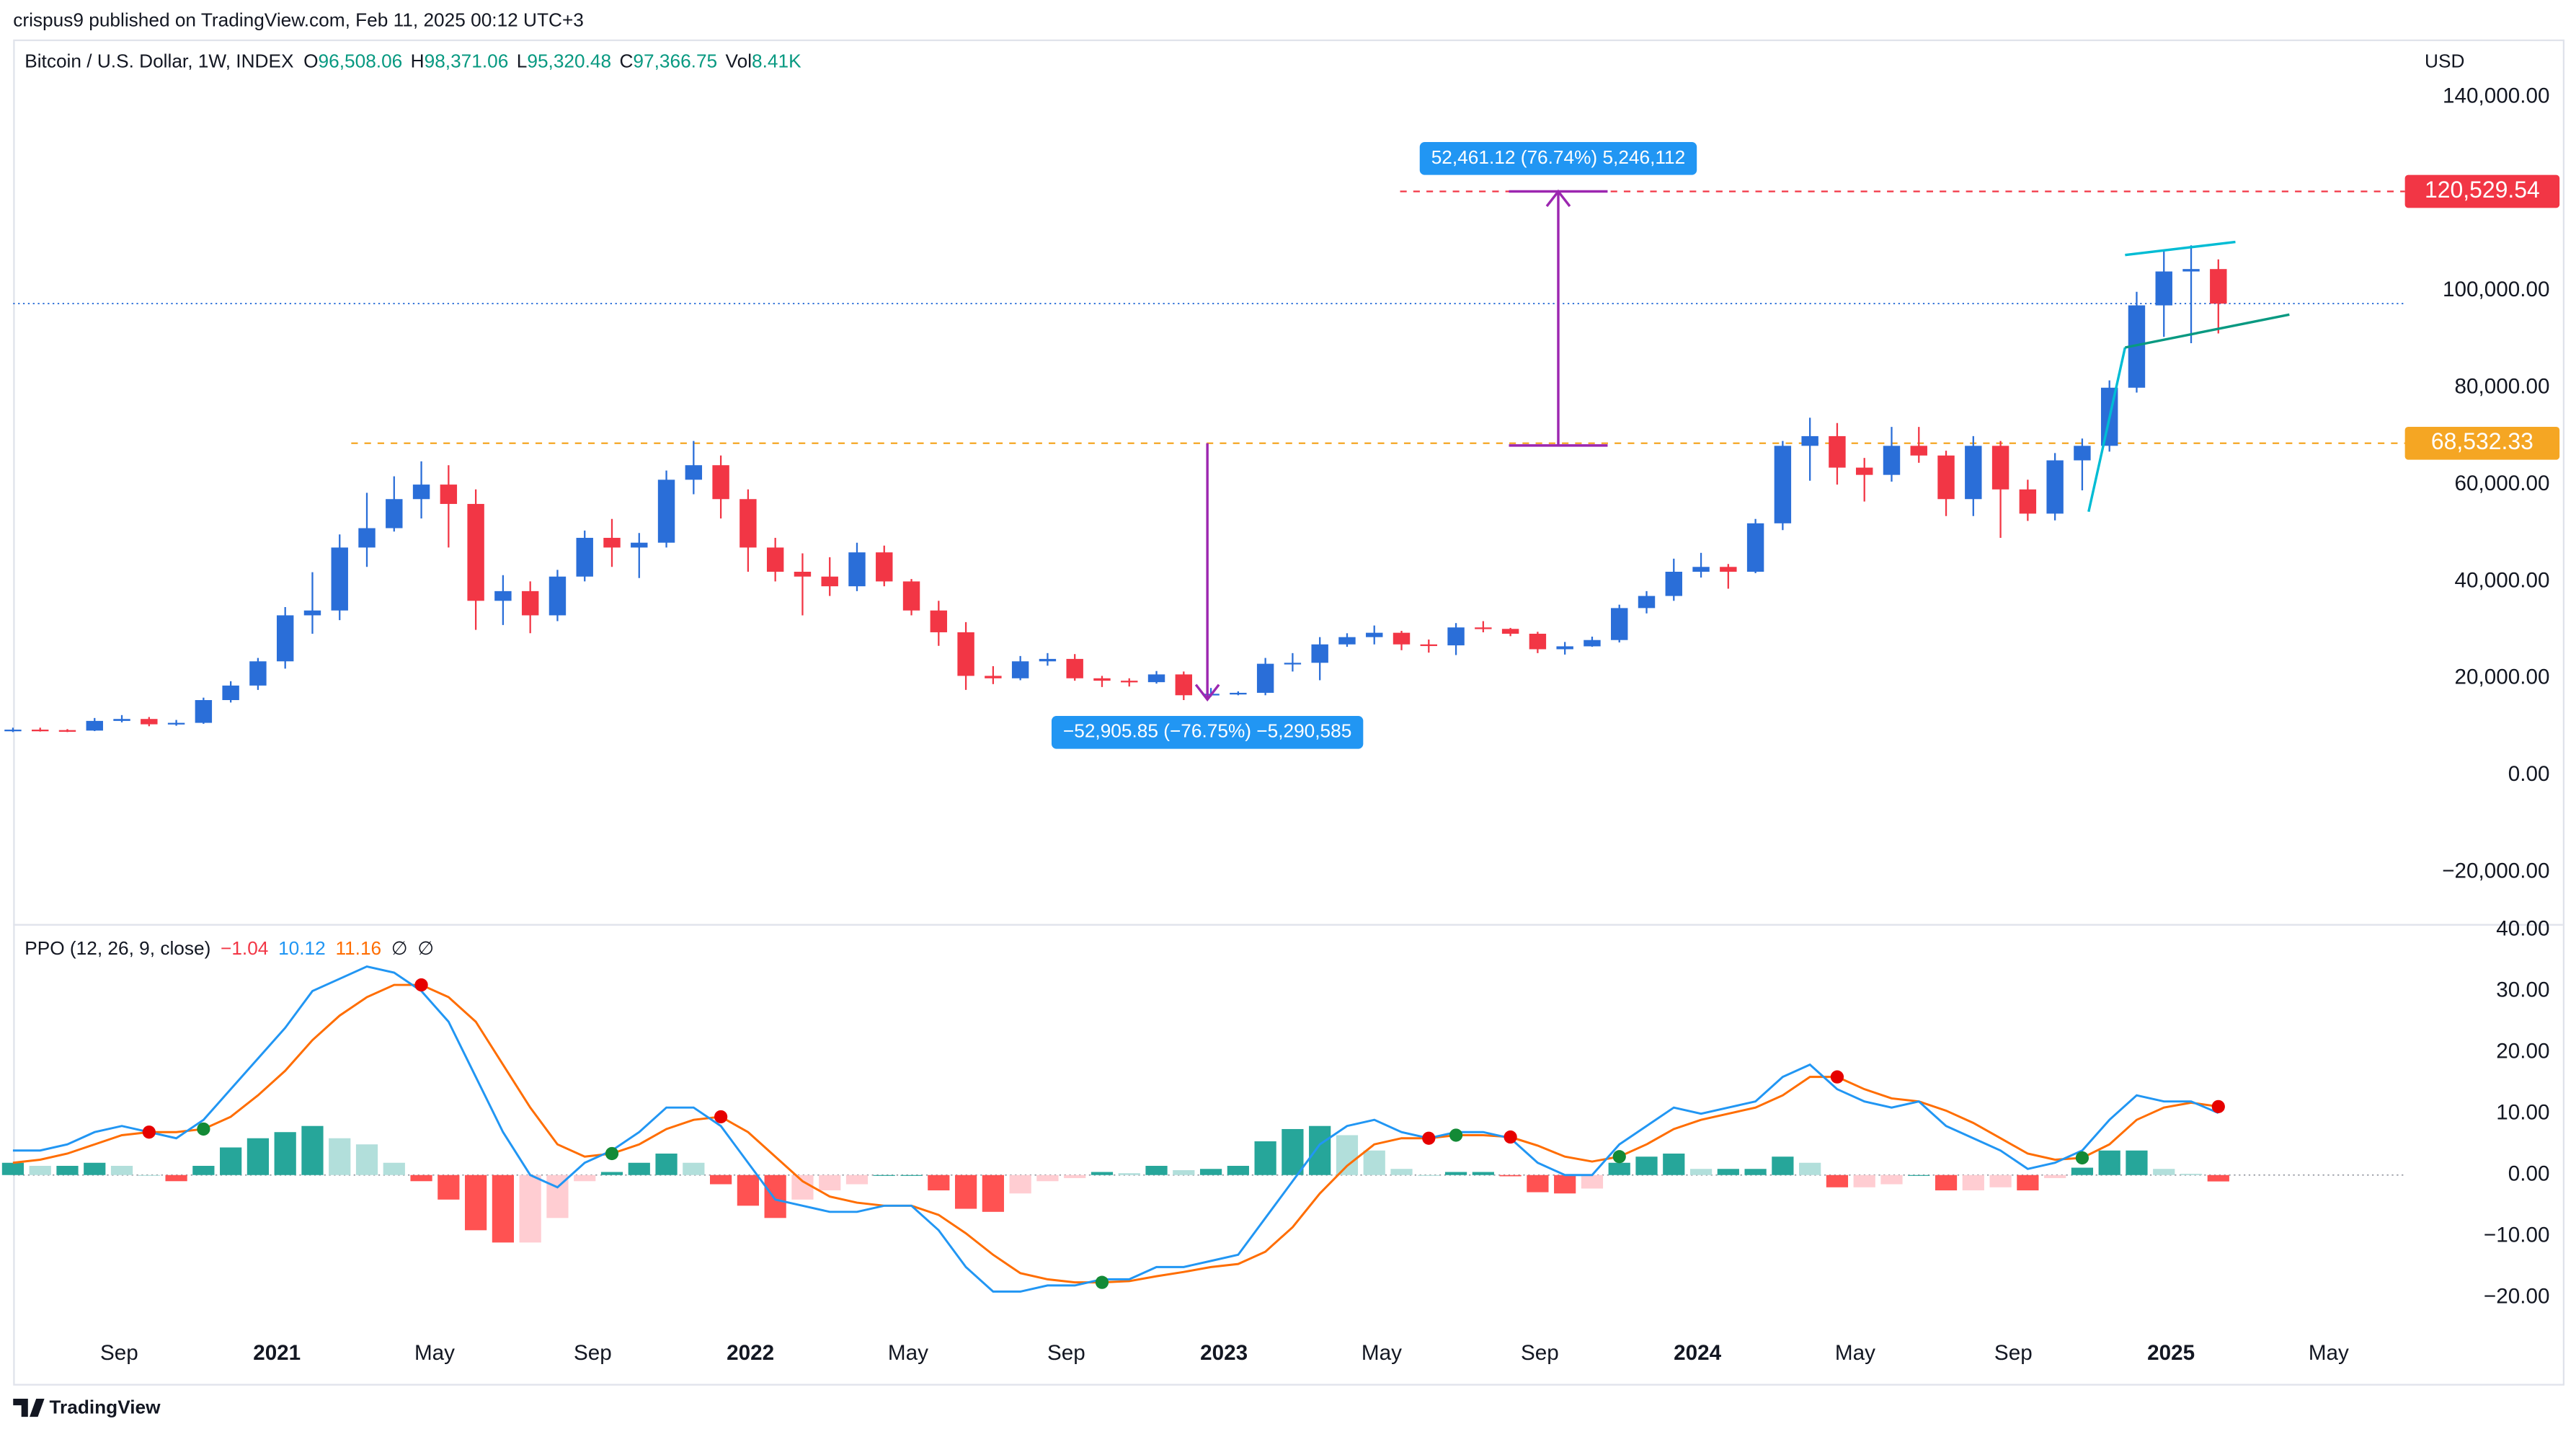 Image resolution: width=2576 pixels, height=1429 pixels. Describe the element at coordinates (2522, 1051) in the screenshot. I see `y-tick-label: 20.00` at that location.